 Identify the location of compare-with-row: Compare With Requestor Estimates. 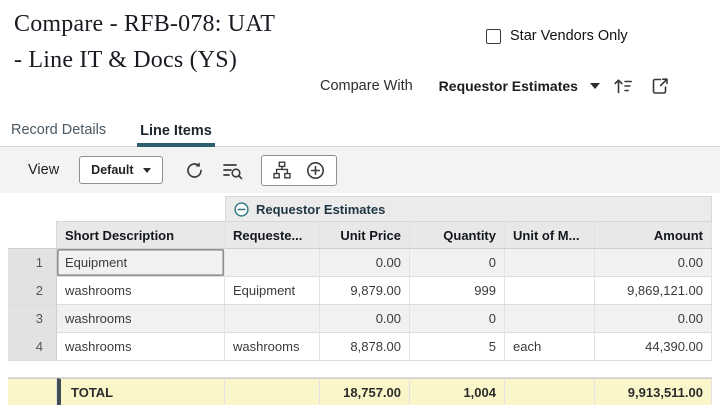
(495, 86).